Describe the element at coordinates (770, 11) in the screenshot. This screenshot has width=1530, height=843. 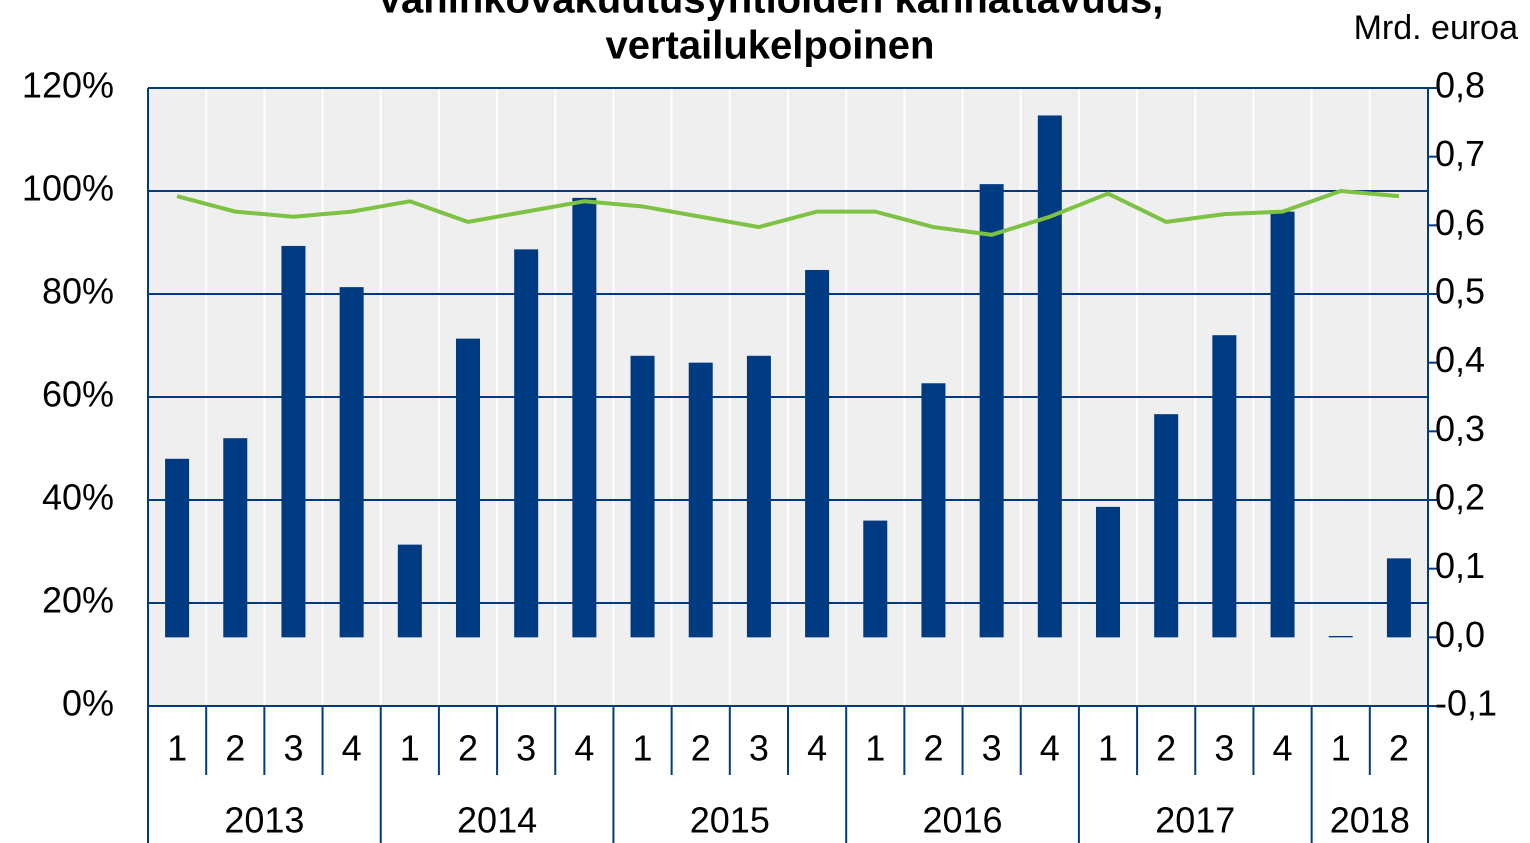
I see `chart-title: Vahinkovakuutusyhtiöiden kannattavuus,` at that location.